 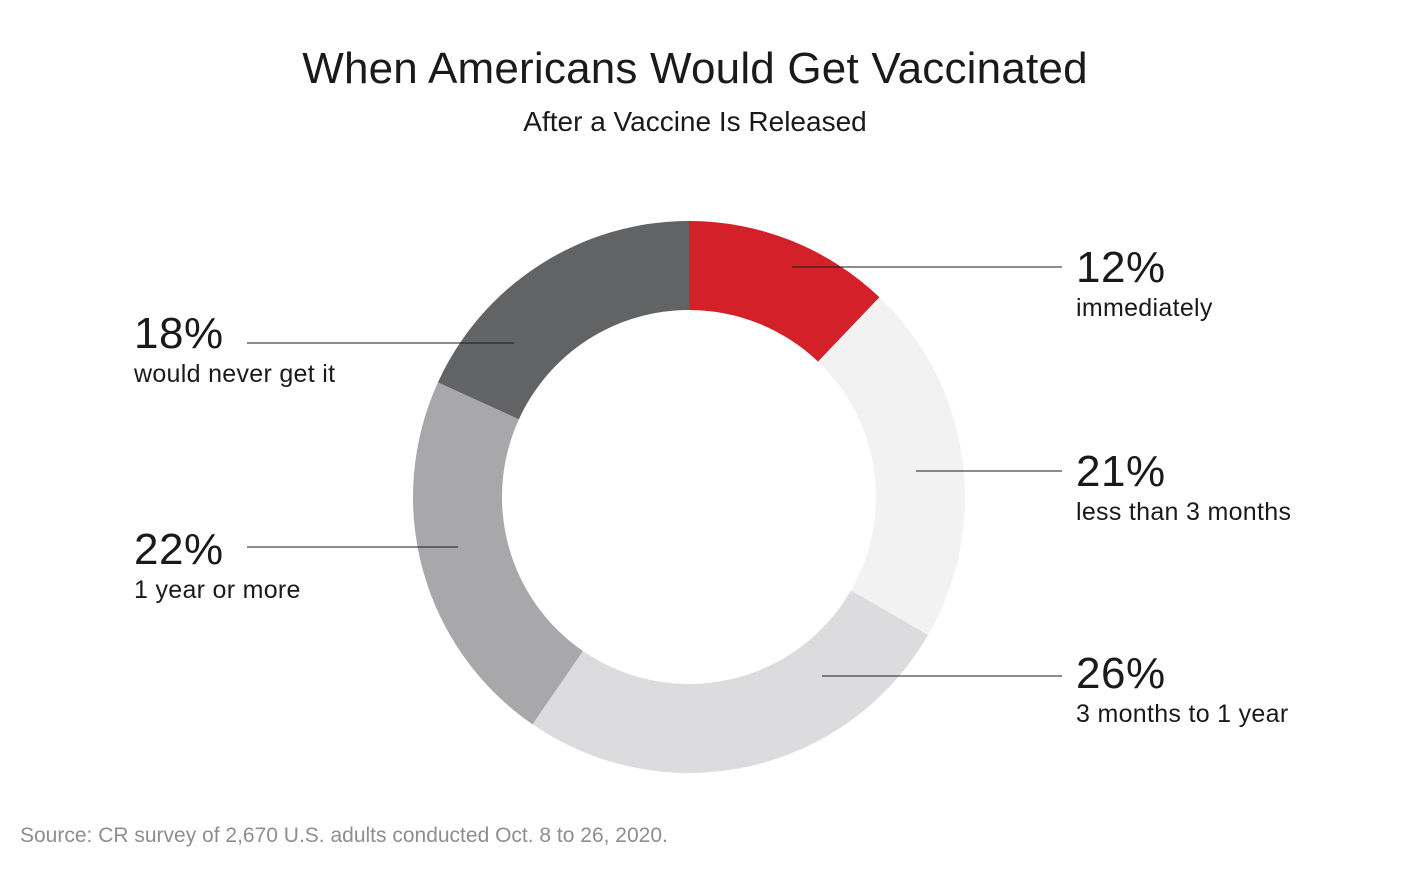 What do you see at coordinates (563, 320) in the screenshot?
I see `donut-slice-would-never-get-it` at bounding box center [563, 320].